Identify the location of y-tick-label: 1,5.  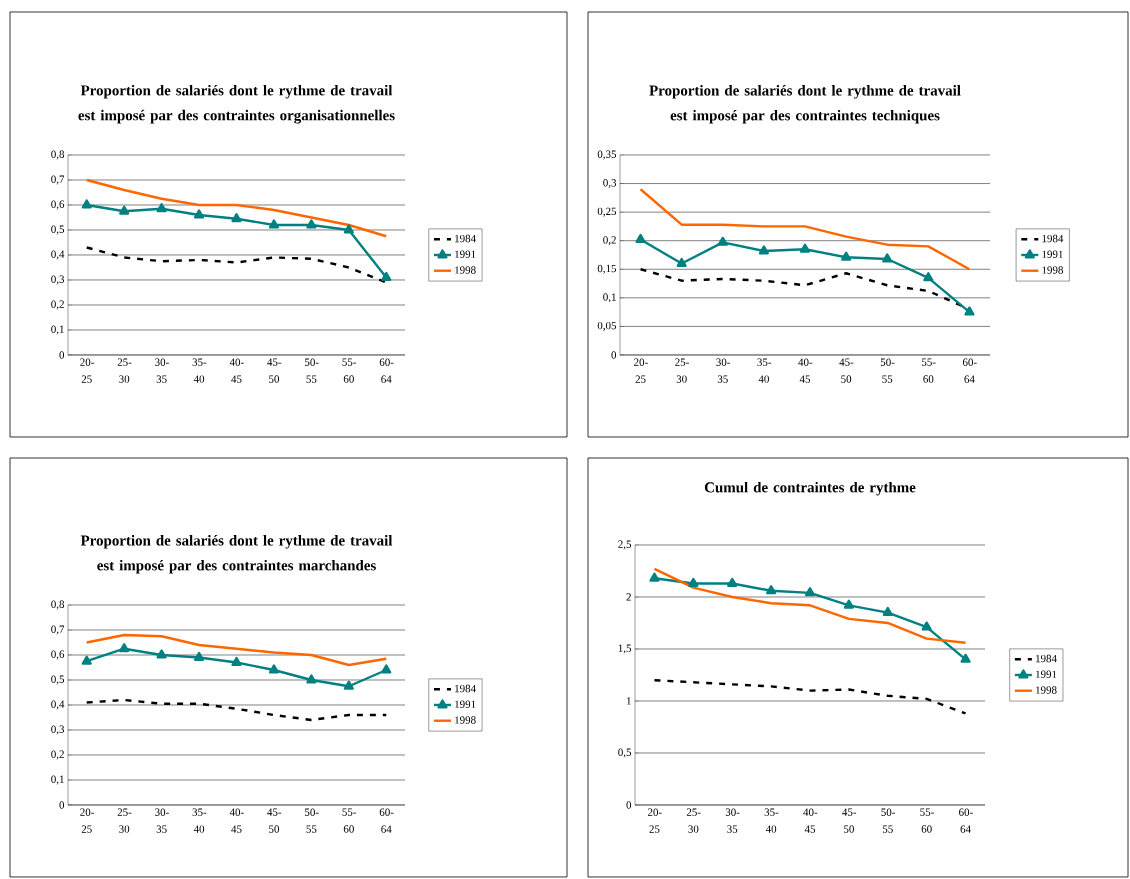
(625, 649).